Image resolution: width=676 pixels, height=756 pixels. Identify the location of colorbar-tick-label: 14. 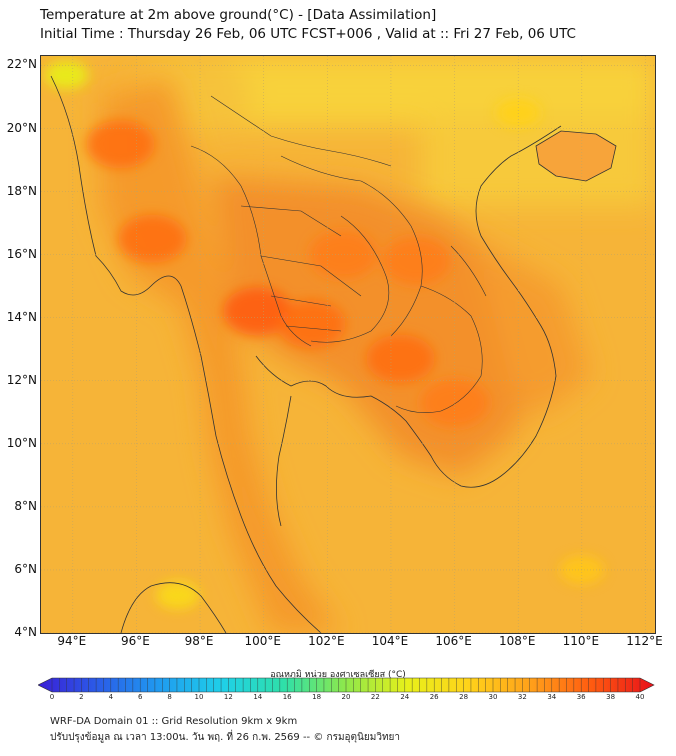
(258, 697).